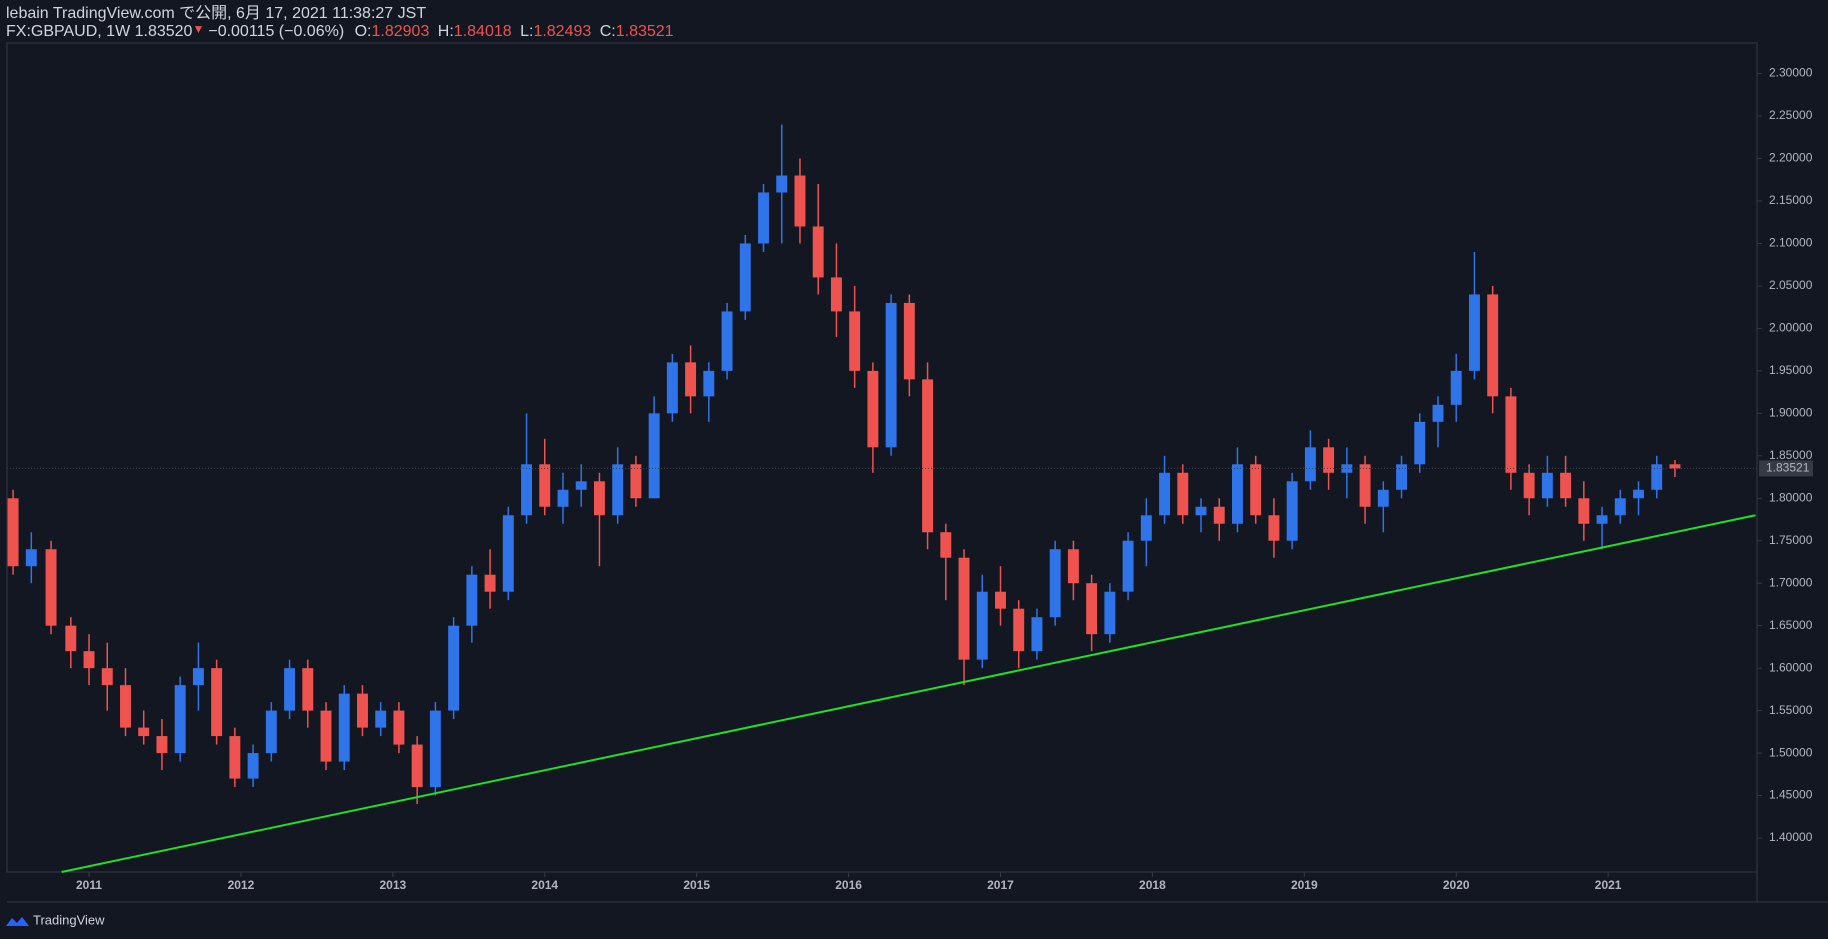 This screenshot has width=1828, height=939. Describe the element at coordinates (1791, 158) in the screenshot. I see `y-tick-label: 2.20000` at that location.